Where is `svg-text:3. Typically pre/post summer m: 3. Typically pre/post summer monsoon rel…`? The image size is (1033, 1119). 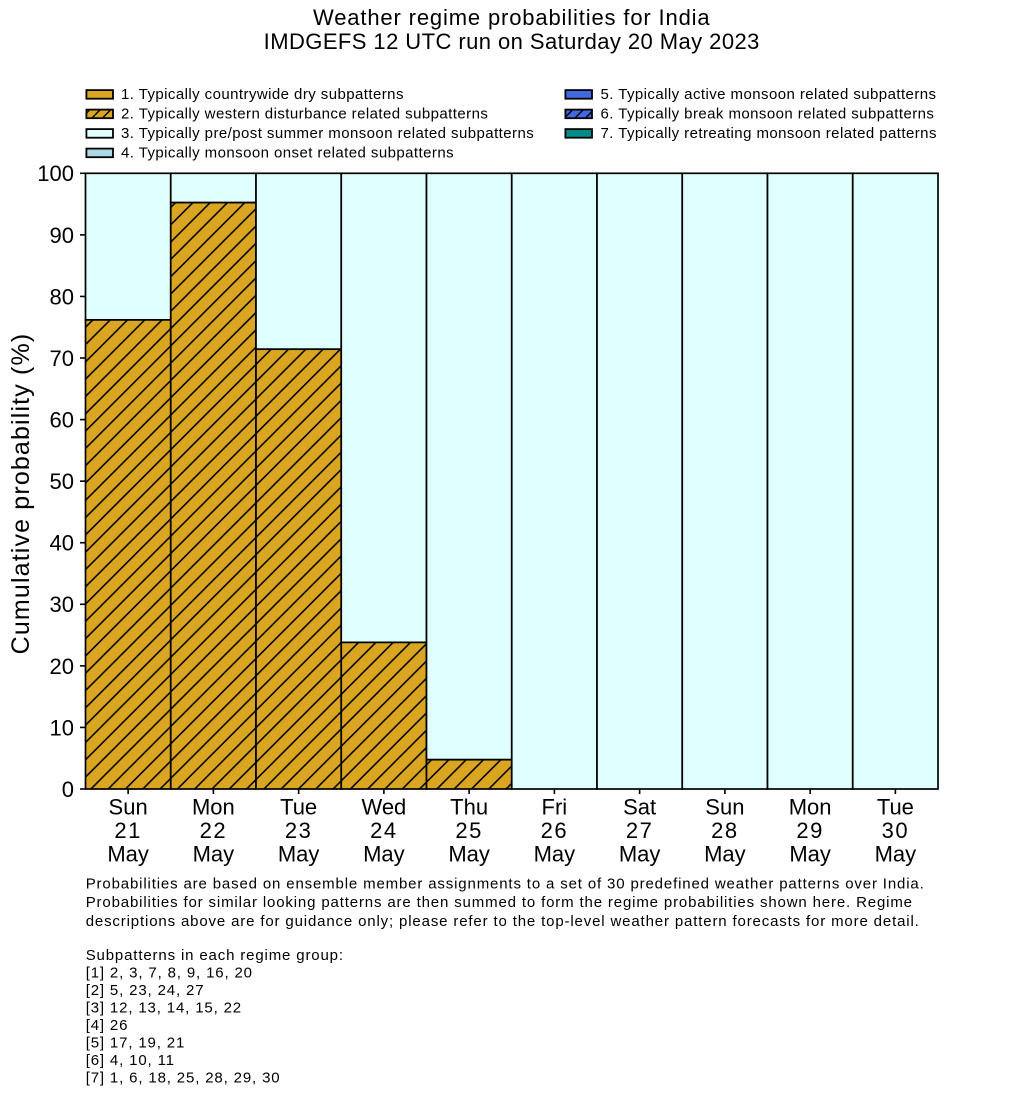 svg-text:3. Typically pre/post summer m: 3. Typically pre/post summer monsoon rel… is located at coordinates (327, 133).